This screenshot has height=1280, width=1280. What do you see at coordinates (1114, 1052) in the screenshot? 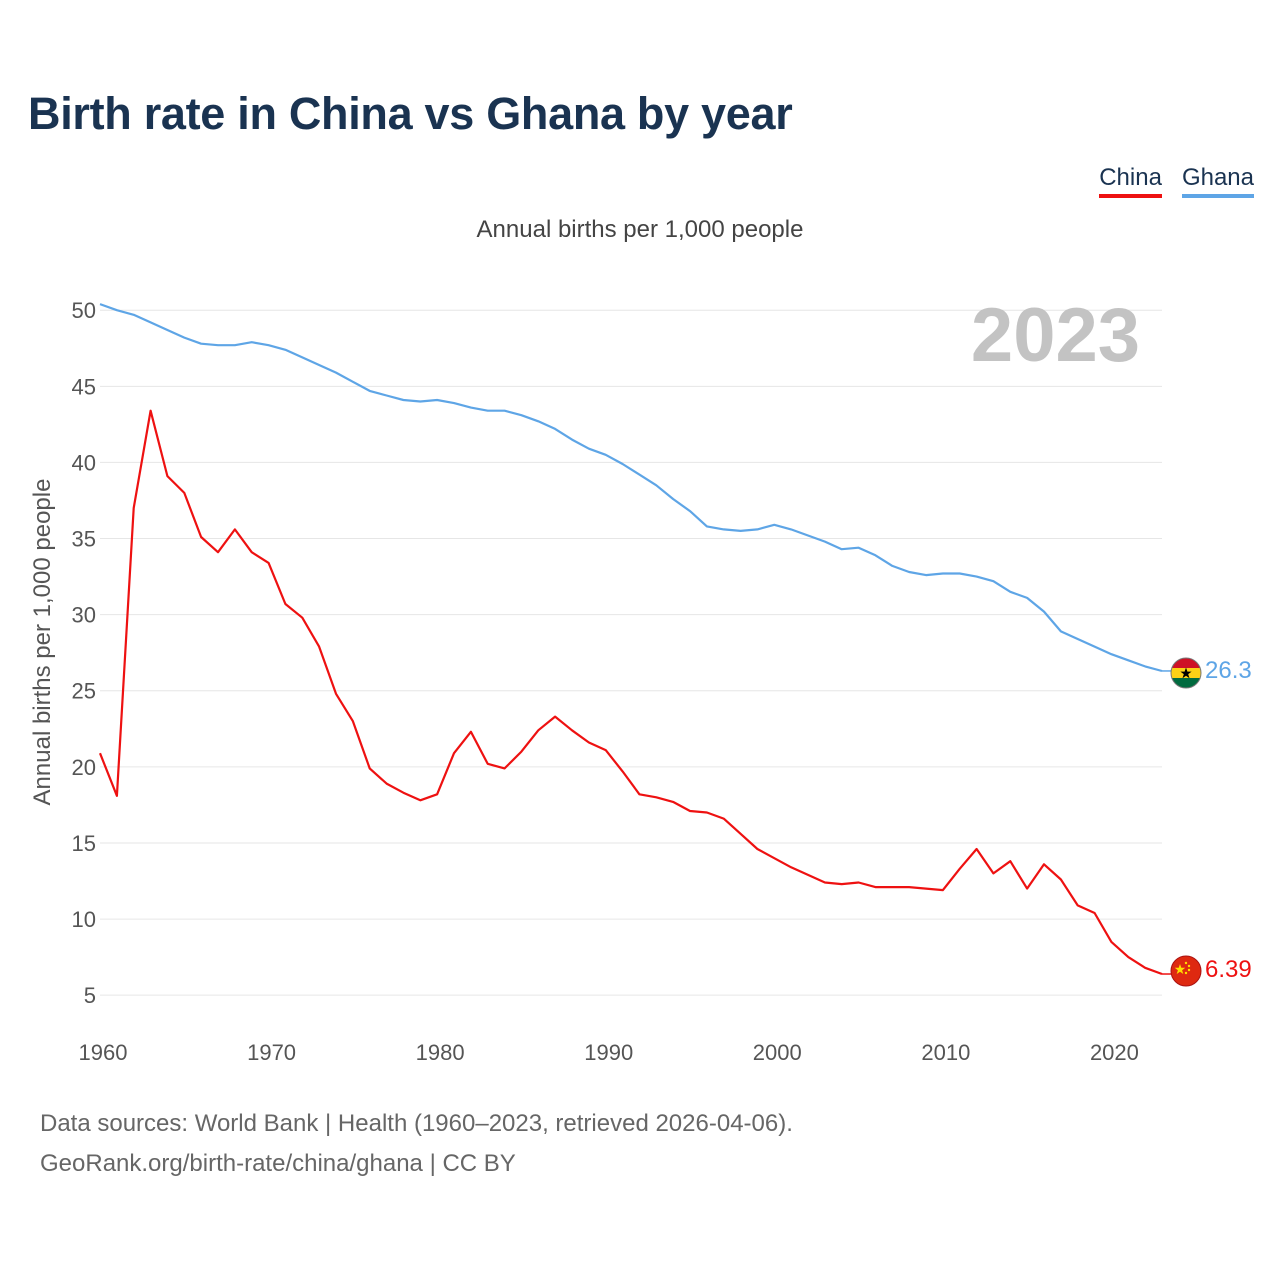
I see `x-tick-label: 2020` at bounding box center [1114, 1052].